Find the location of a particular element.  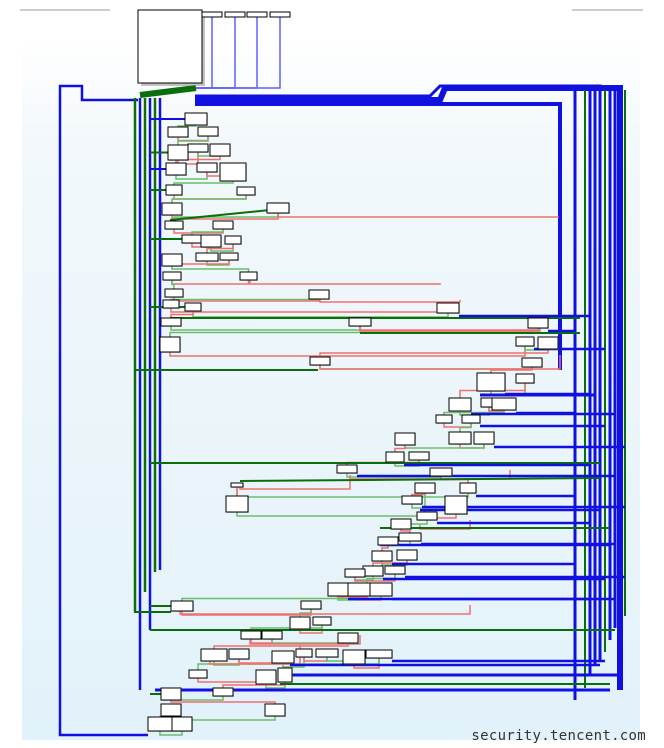

entry-node is located at coordinates (170, 46).